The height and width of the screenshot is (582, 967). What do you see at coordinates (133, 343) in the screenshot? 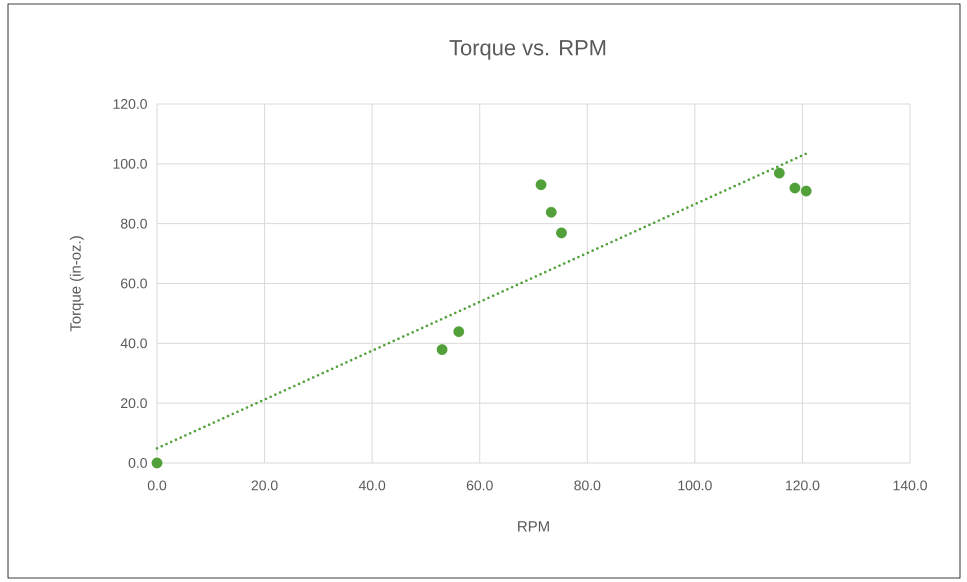
I see `y-tick-label: 40.0` at bounding box center [133, 343].